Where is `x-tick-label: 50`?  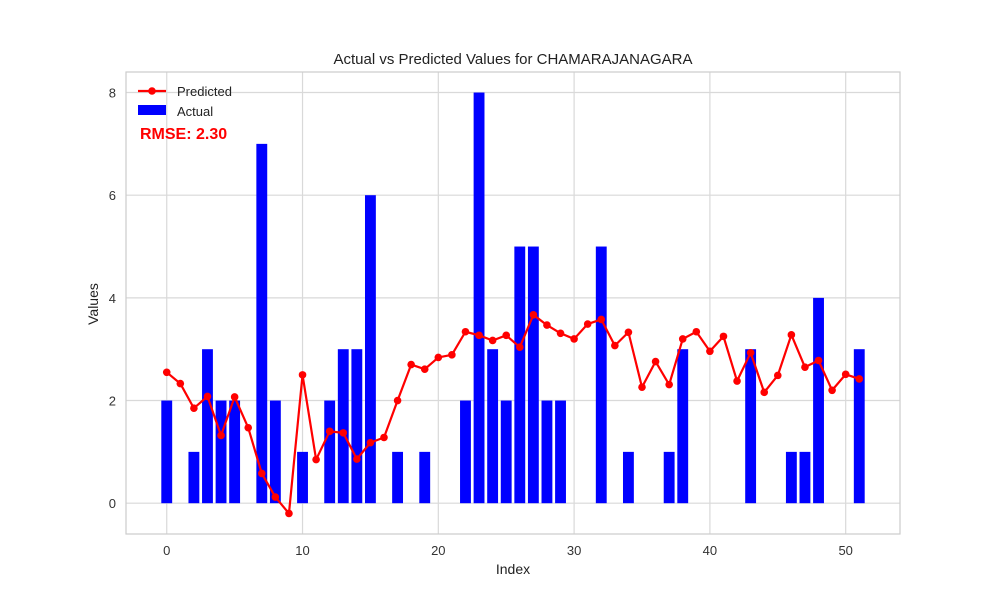 x-tick-label: 50 is located at coordinates (845, 550).